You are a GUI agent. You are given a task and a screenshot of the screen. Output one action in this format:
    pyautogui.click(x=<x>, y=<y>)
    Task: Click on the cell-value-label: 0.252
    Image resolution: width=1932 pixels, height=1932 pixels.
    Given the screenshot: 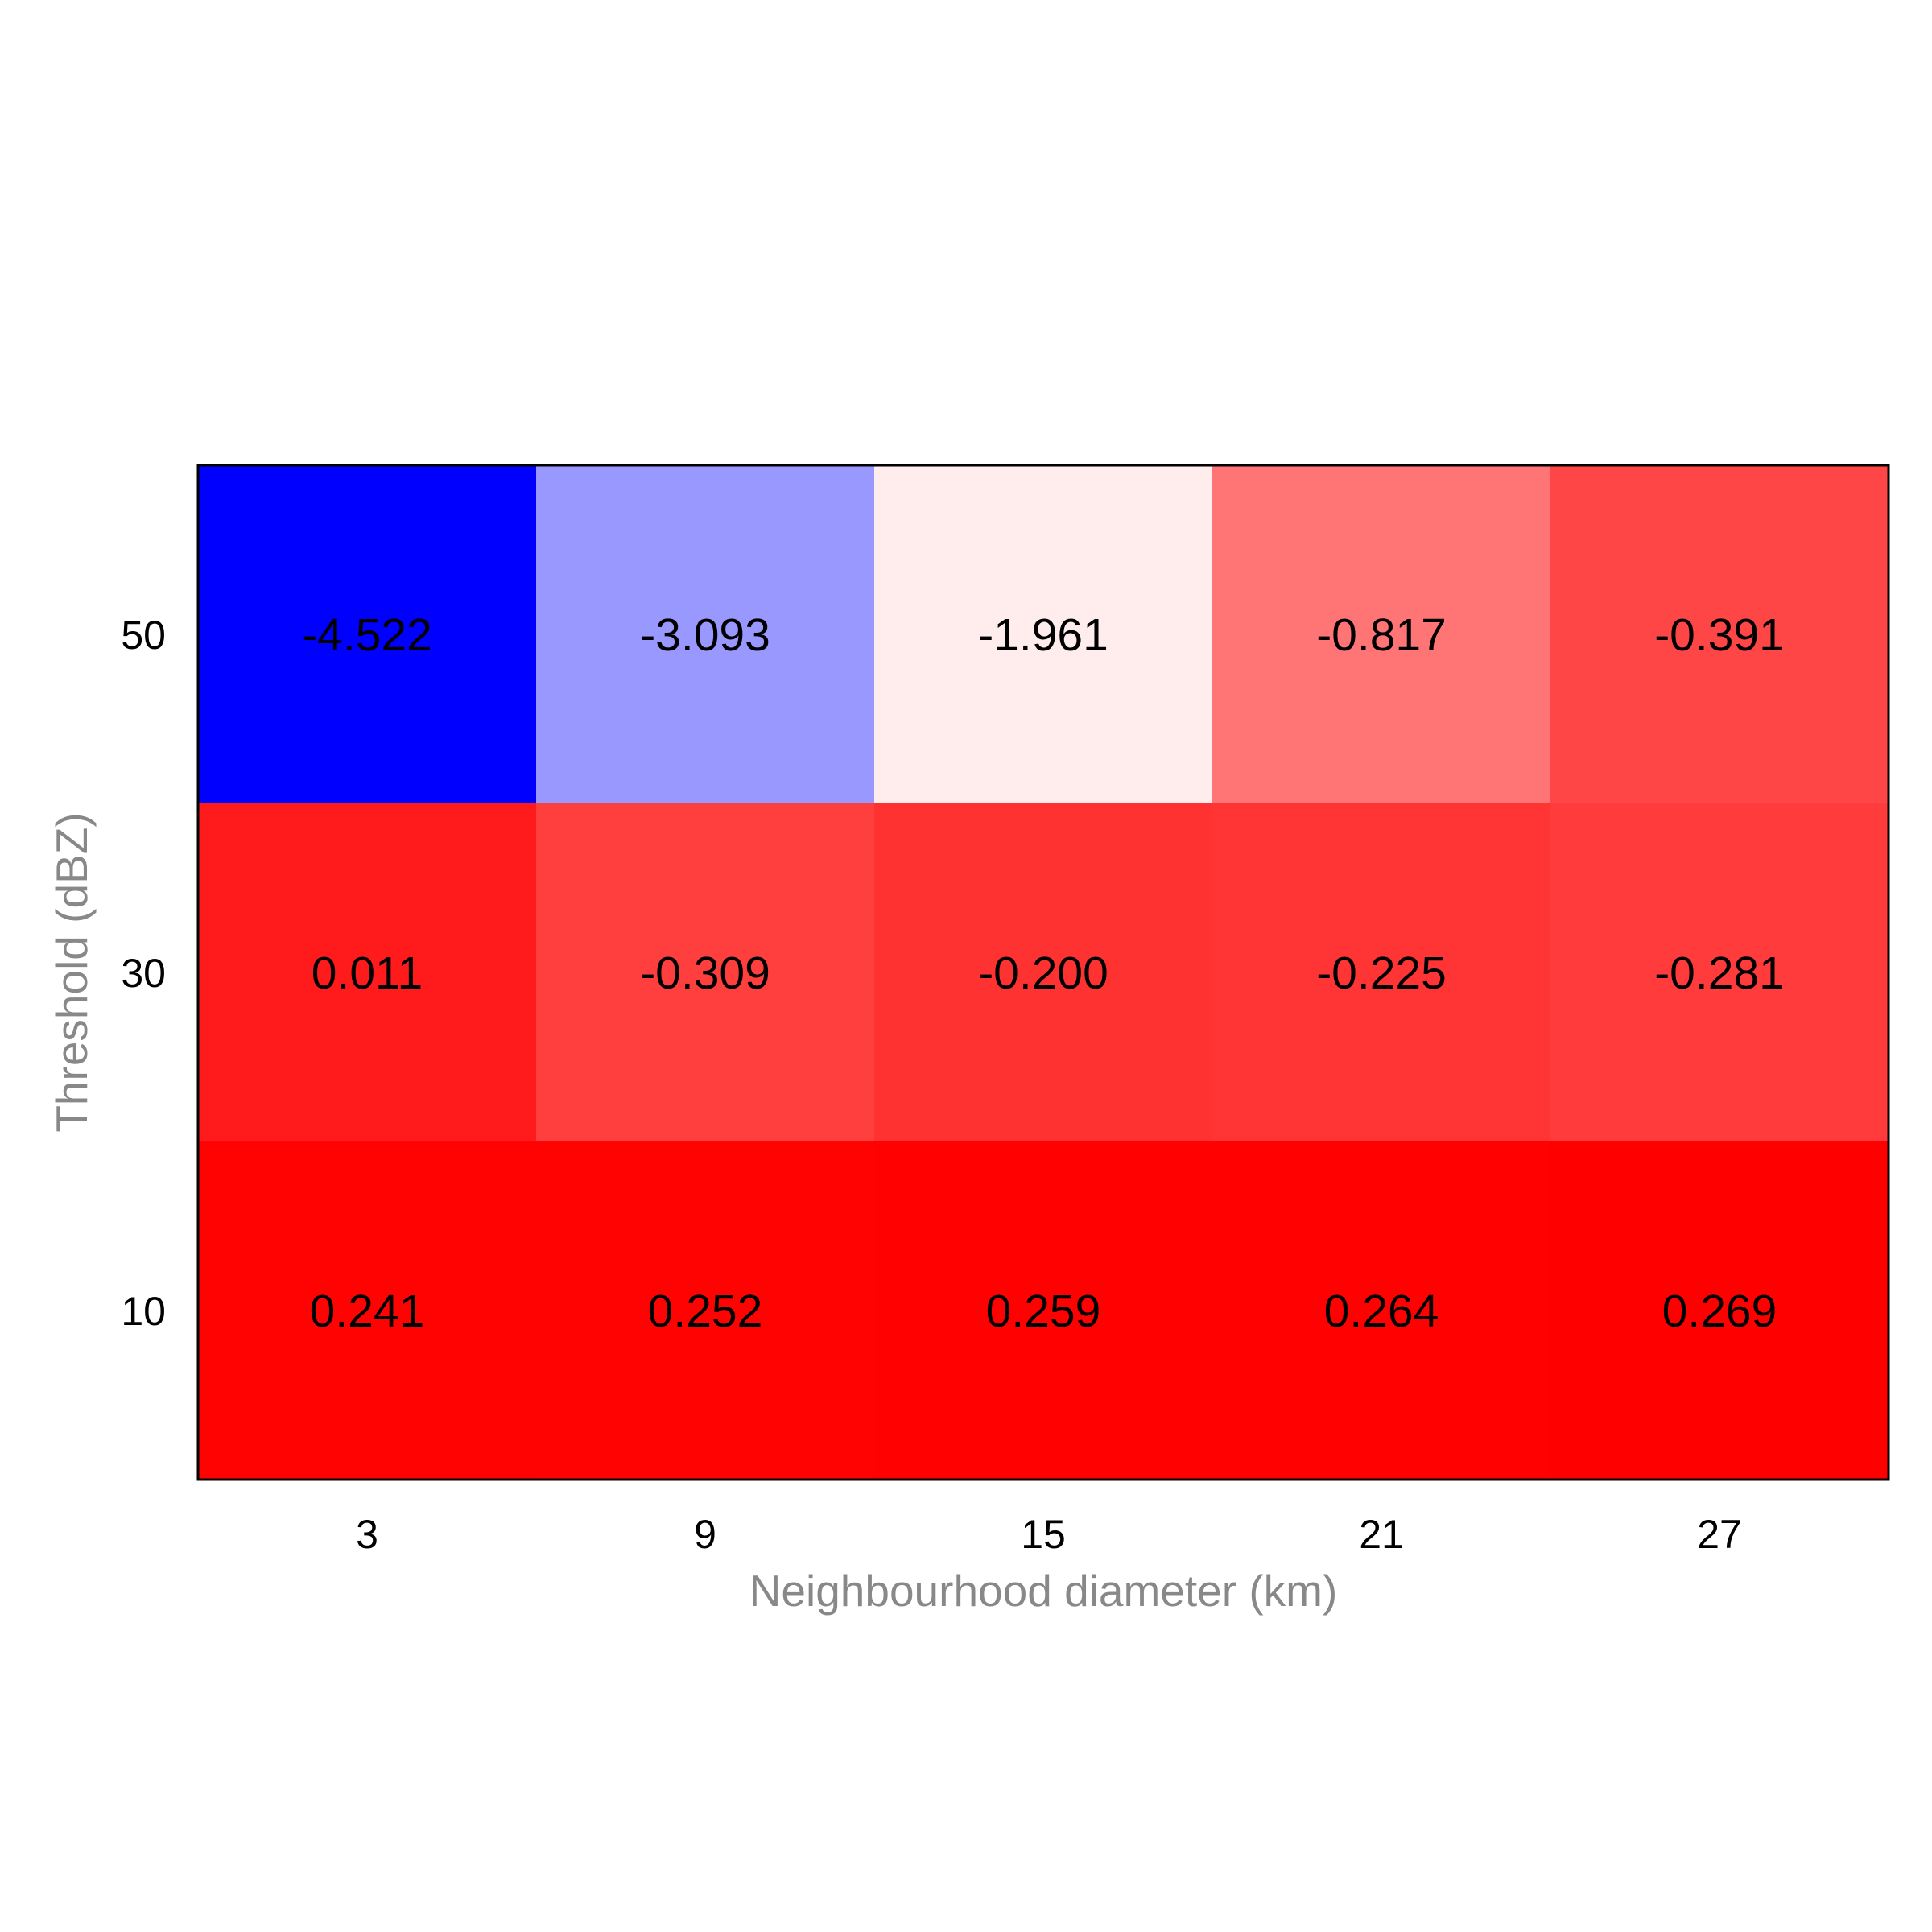 What is the action you would take?
    pyautogui.click(x=705, y=1311)
    